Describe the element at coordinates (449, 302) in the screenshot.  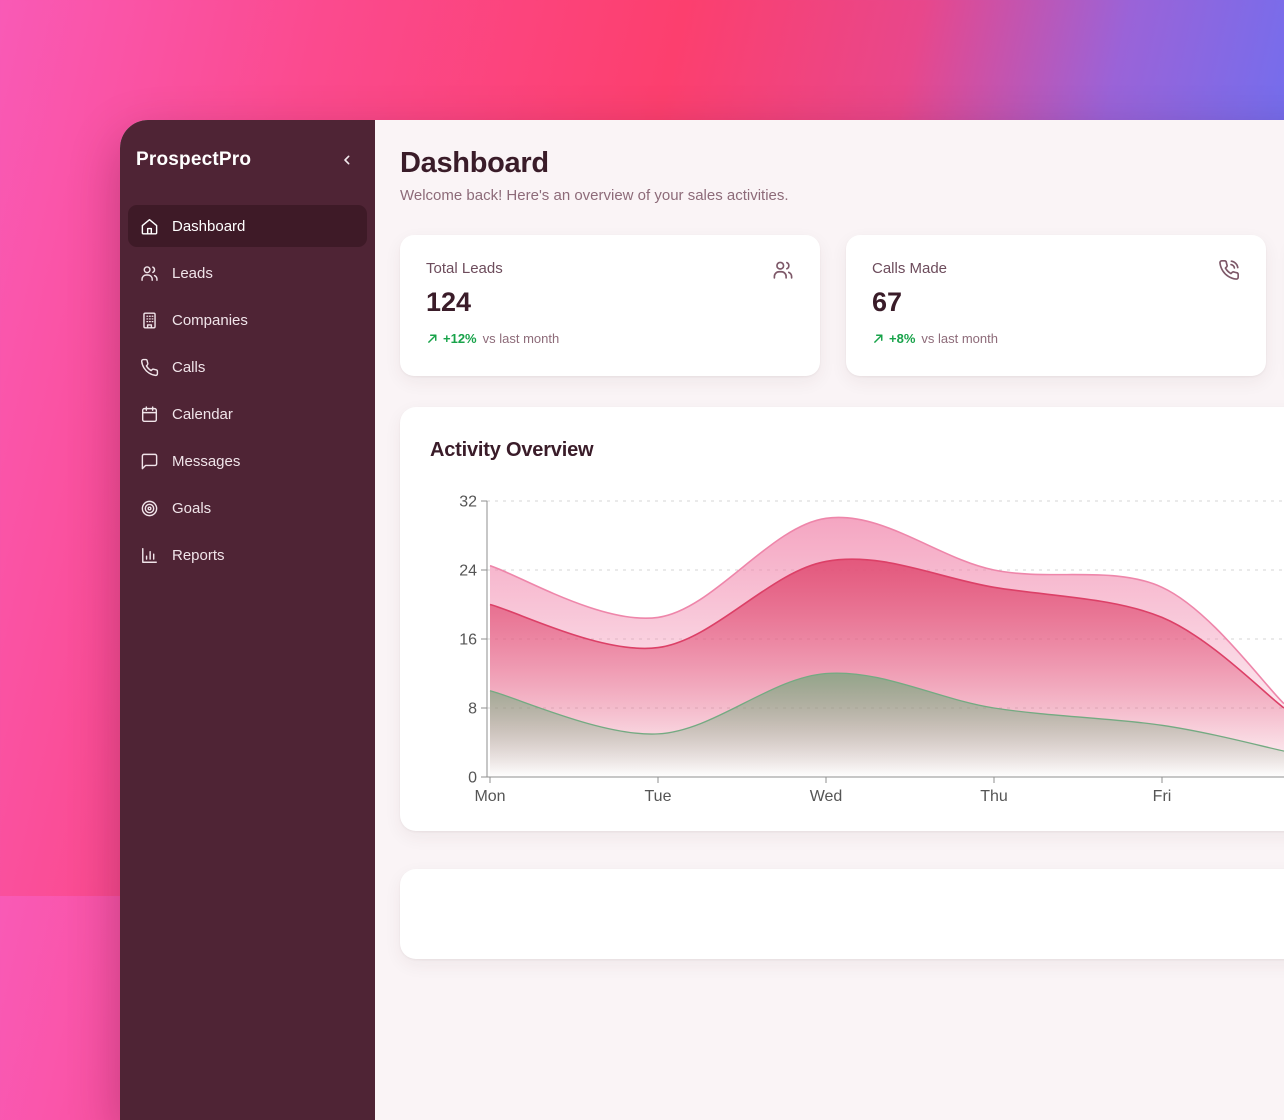
I see `stat-value: 124` at that location.